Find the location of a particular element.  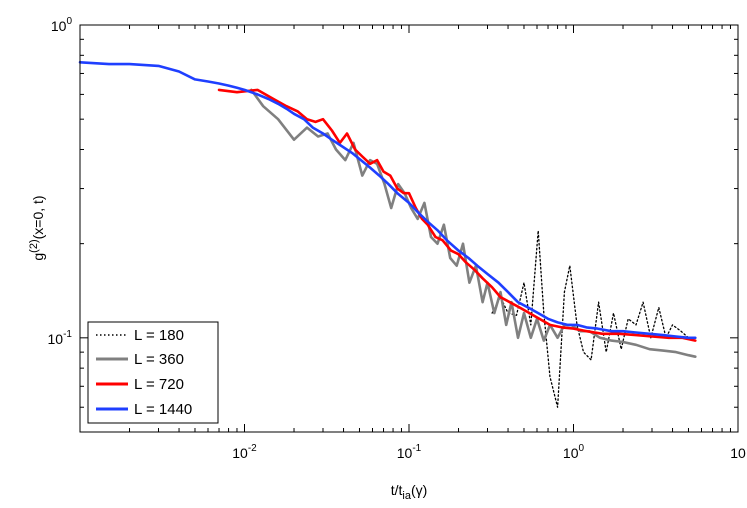

x-tick-label: 10⁻¹ is located at coordinates (409, 452).